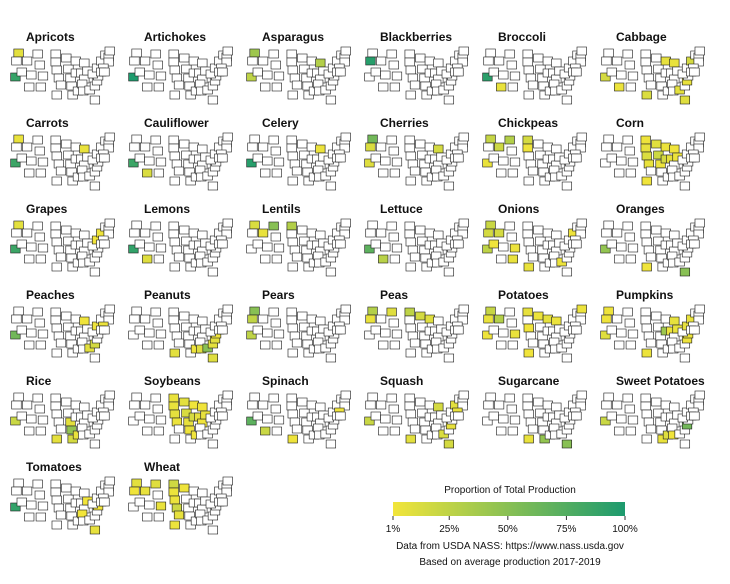 The height and width of the screenshot is (584, 730). I want to click on crop-title: Wheat, so click(162, 467).